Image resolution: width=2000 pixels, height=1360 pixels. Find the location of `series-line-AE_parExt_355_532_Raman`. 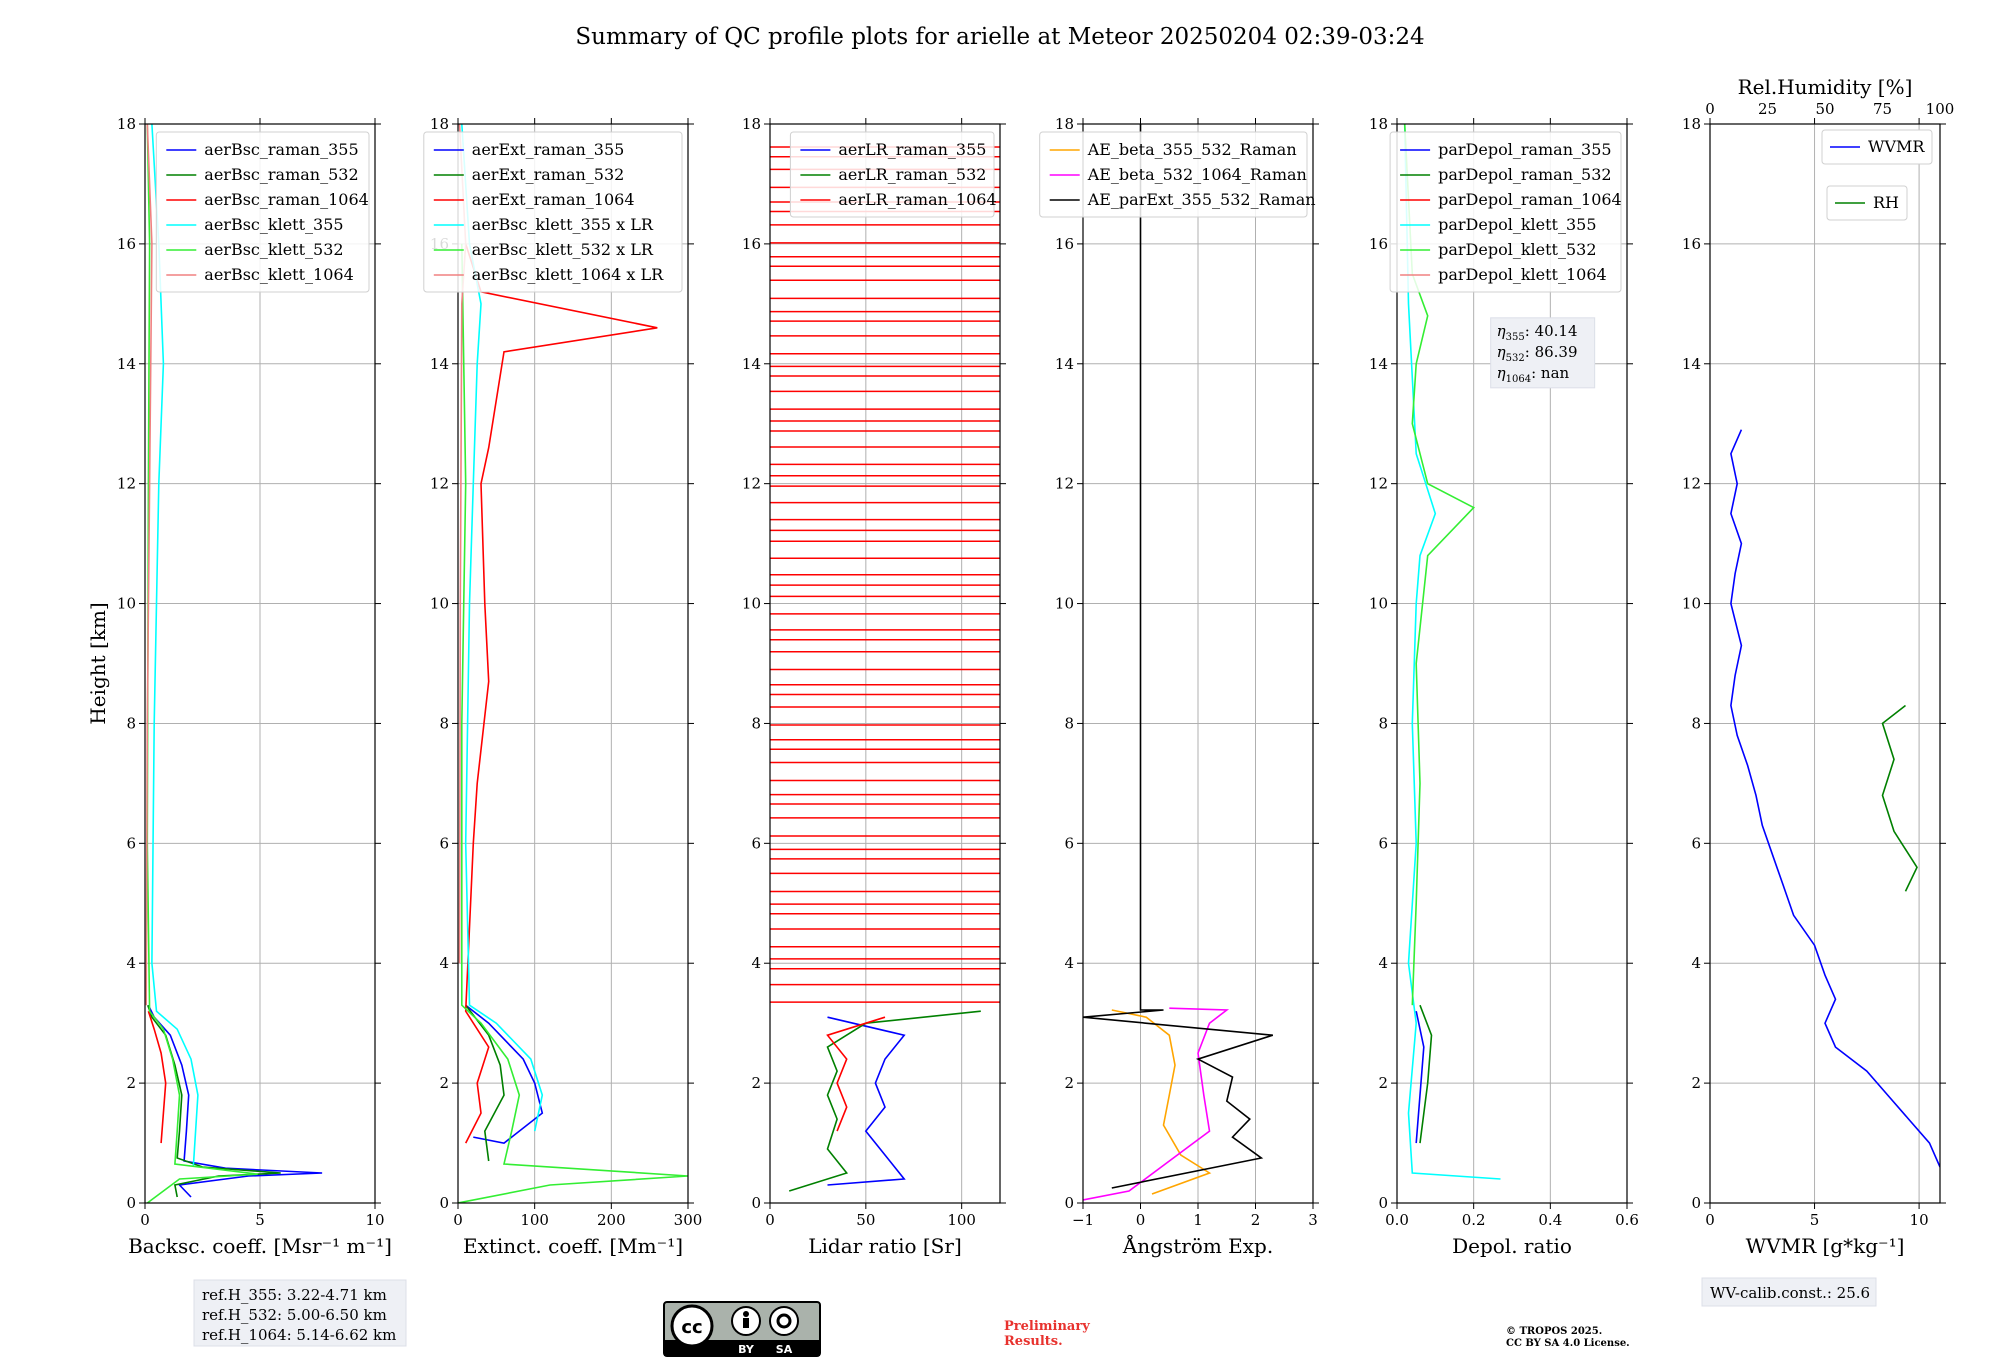

series-line-AE_parExt_355_532_Raman is located at coordinates (1178, 656).